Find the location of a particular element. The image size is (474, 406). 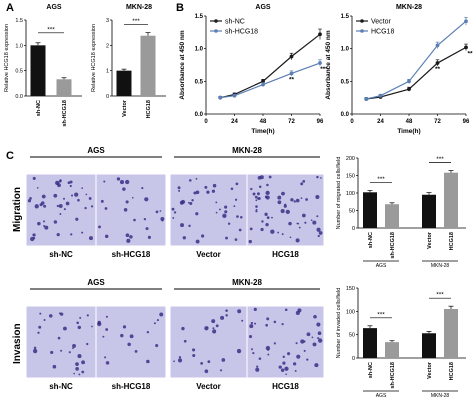

micrograph-tile is located at coordinates (285, 342).